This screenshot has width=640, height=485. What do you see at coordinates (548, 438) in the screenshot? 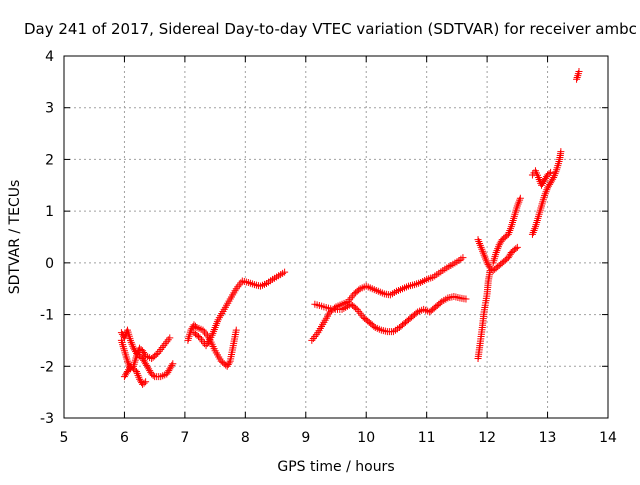
I see `x-tick-label: 13` at bounding box center [548, 438].